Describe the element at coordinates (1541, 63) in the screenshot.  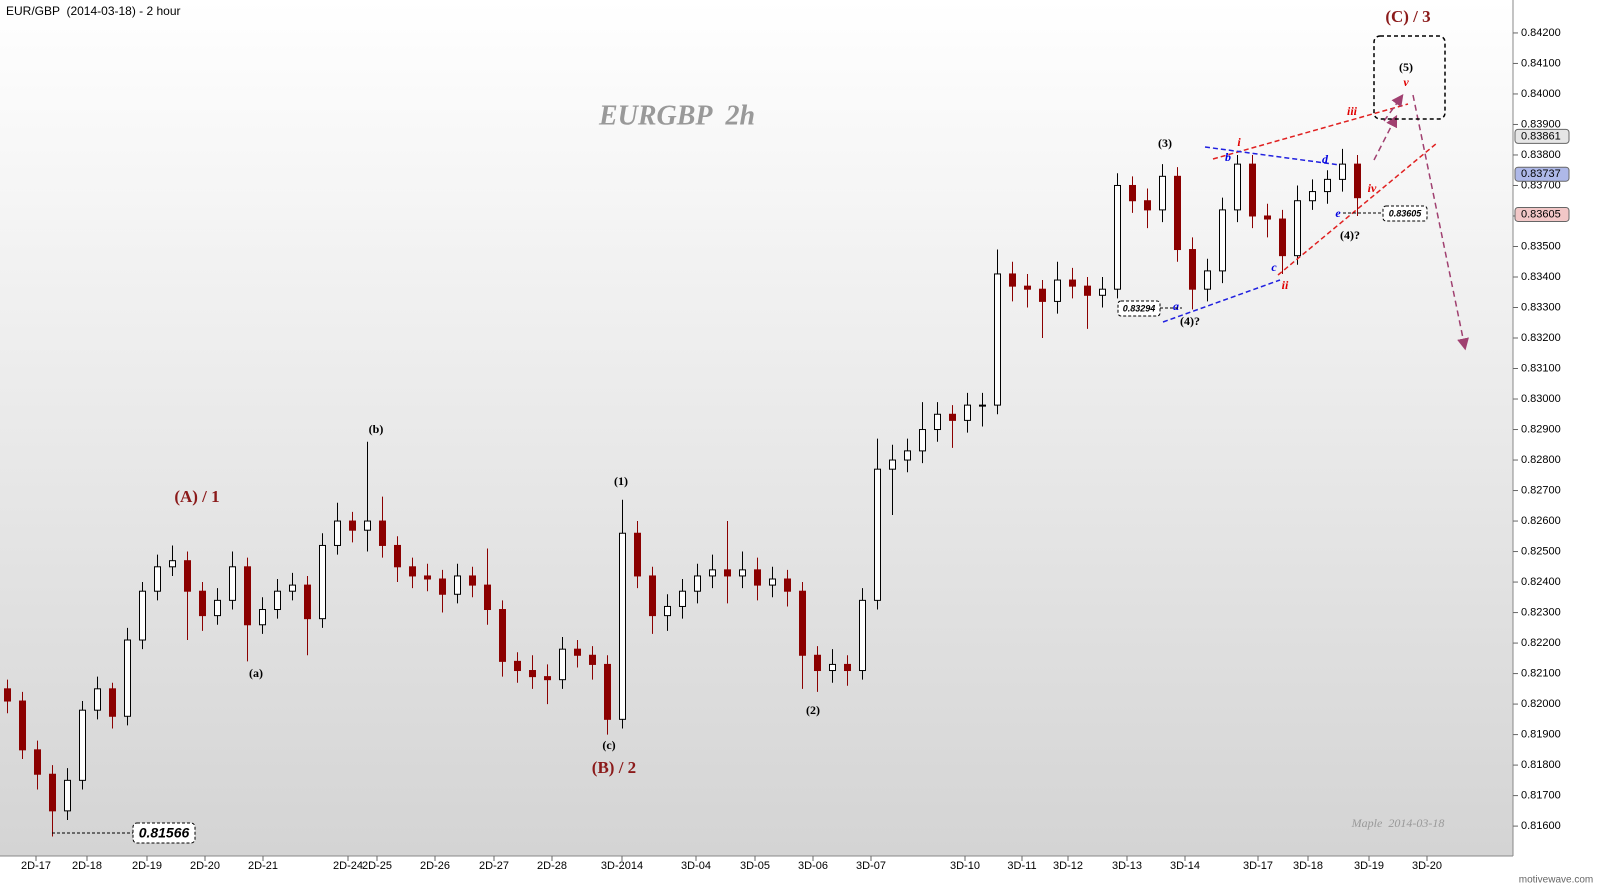
I see `y-tick-label: 0.84100` at that location.